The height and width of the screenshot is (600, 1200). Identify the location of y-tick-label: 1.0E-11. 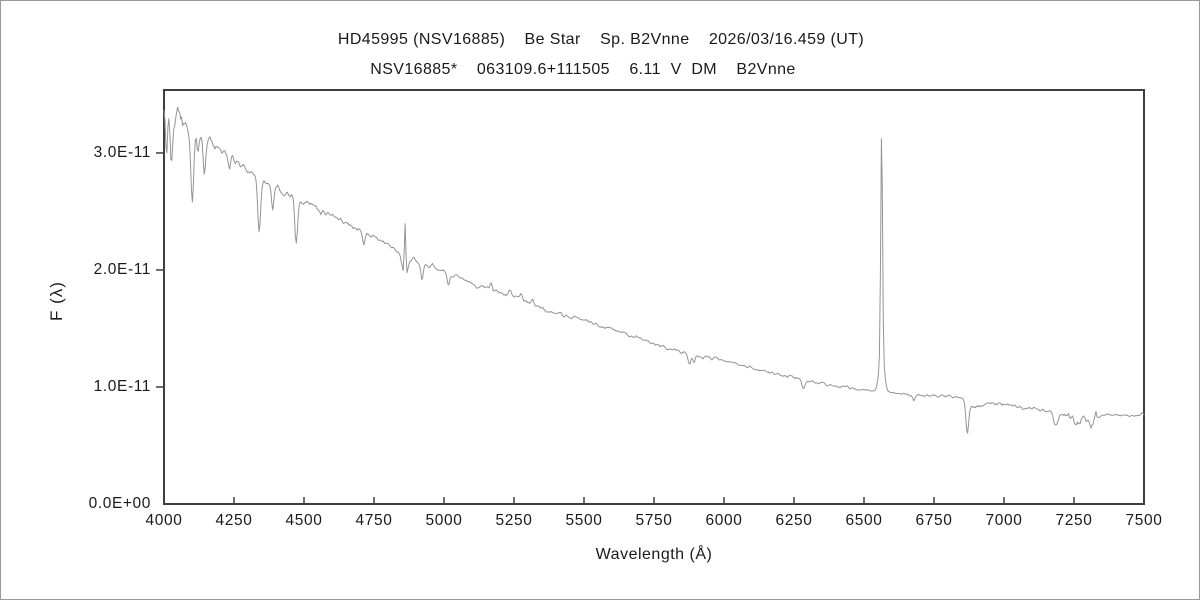
(122, 386).